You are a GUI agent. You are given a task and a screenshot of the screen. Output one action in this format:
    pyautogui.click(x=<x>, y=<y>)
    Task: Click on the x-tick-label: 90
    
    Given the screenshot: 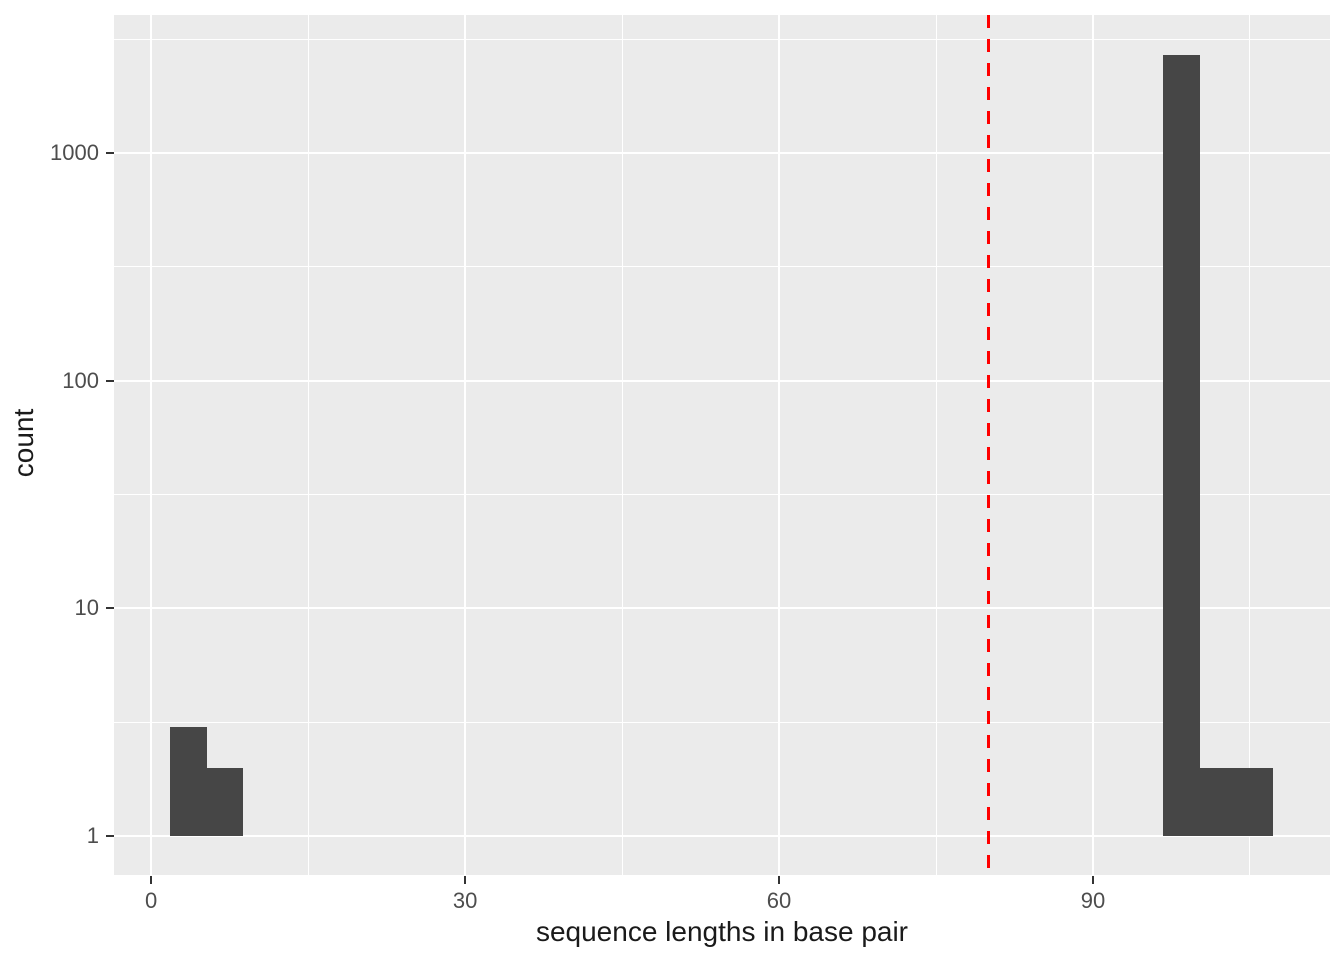 What is the action you would take?
    pyautogui.click(x=1093, y=900)
    